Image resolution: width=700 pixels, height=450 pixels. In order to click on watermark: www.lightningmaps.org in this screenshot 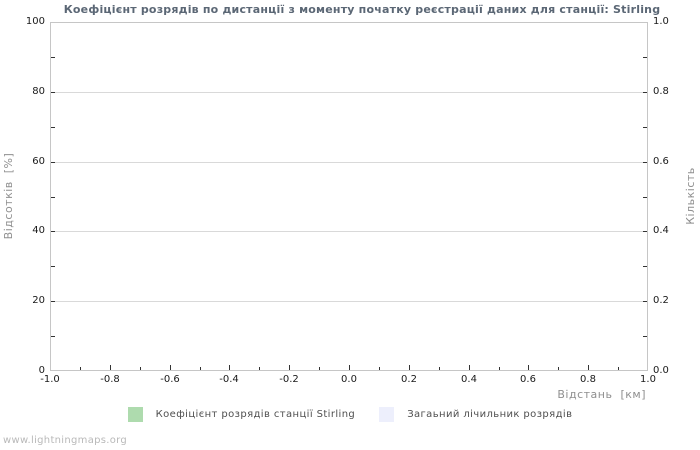, I will do `click(65, 440)`.